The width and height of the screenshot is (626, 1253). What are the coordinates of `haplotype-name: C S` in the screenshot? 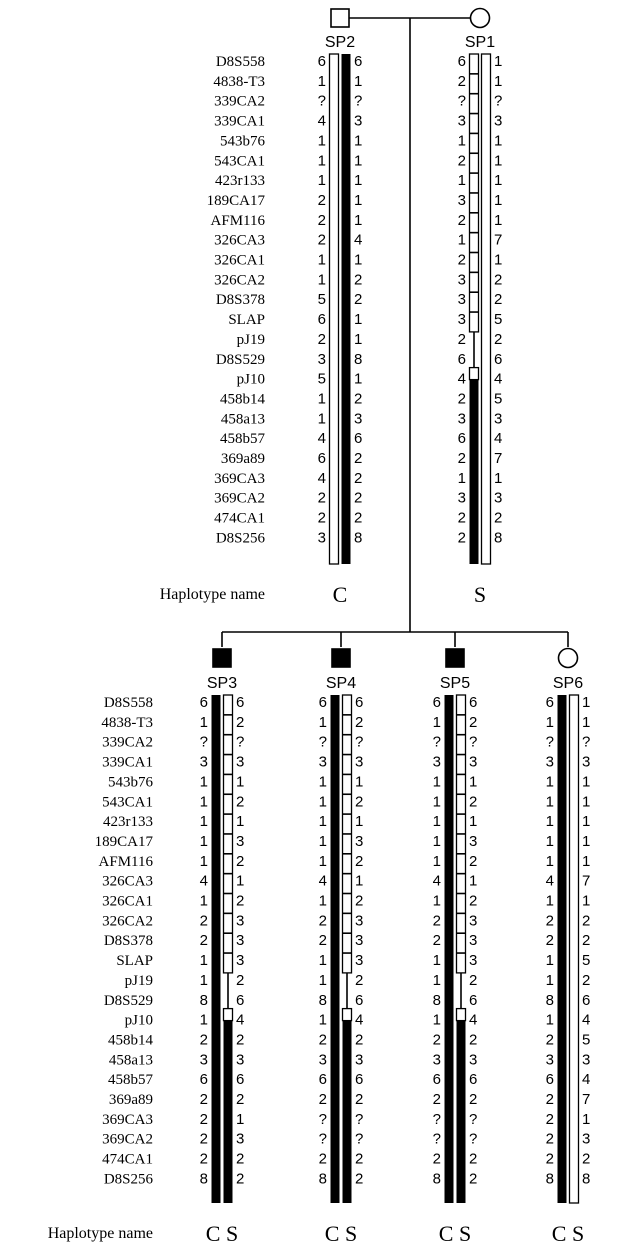 It's located at (341, 1233).